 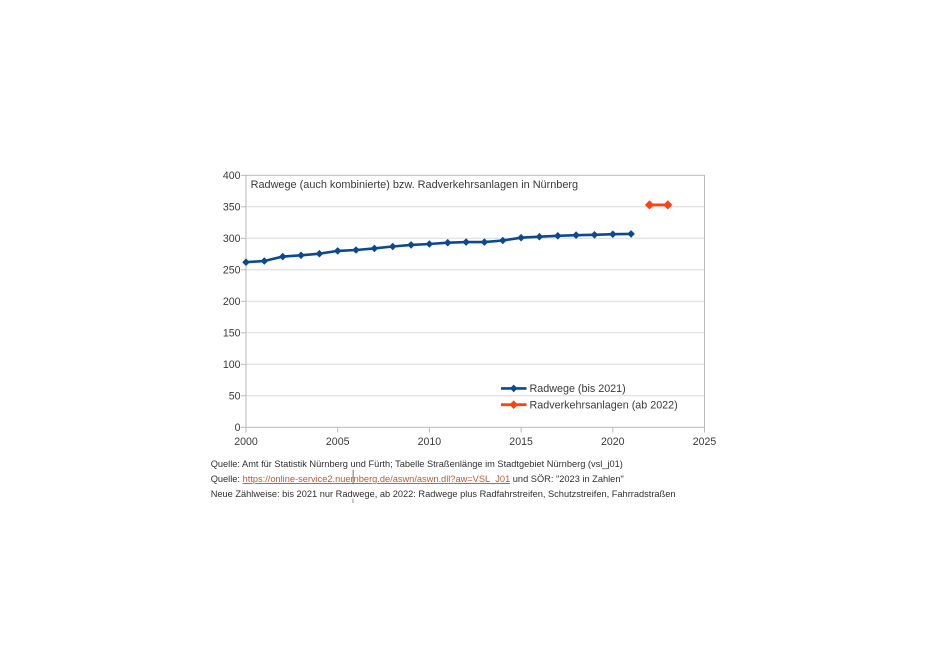 I want to click on svg-text: 250, so click(x=232, y=271).